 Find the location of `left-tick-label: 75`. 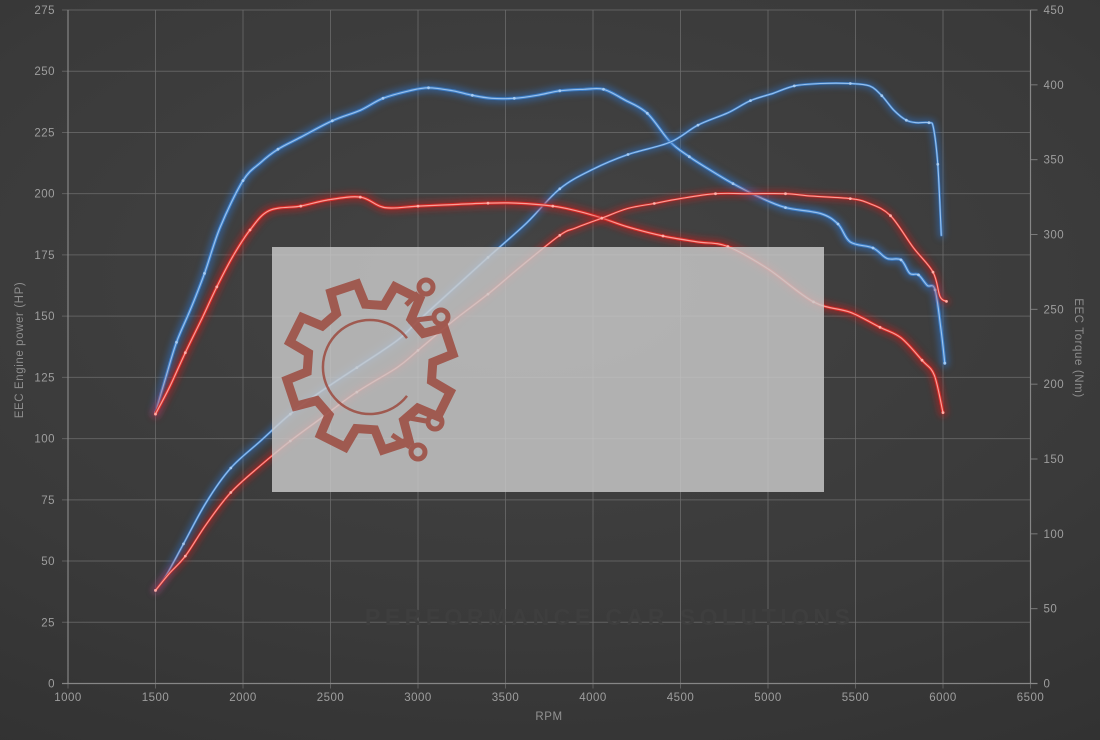

left-tick-label: 75 is located at coordinates (48, 501).